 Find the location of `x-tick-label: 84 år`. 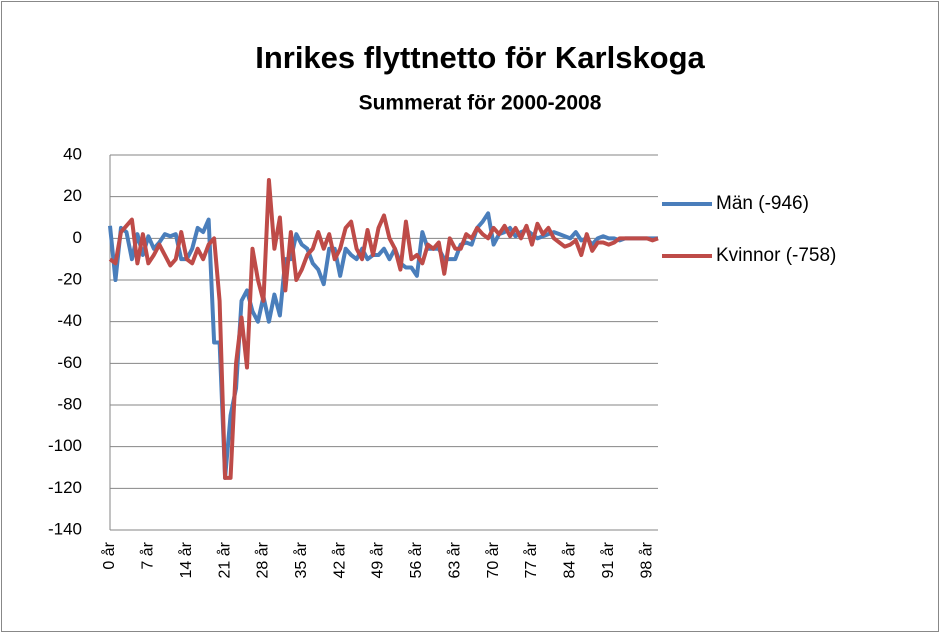

x-tick-label: 84 år is located at coordinates (570, 559).